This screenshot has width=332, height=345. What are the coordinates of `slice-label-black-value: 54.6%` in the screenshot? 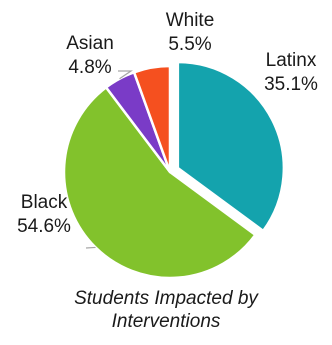 It's located at (44, 226).